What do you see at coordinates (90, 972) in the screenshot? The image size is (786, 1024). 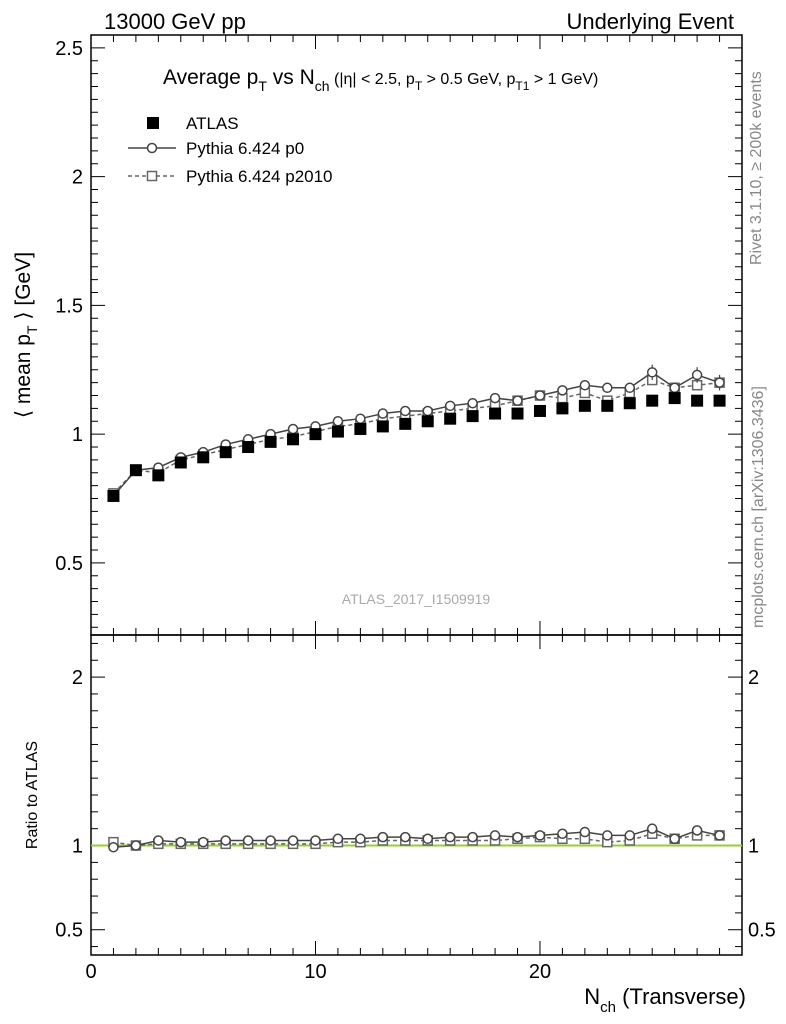 I see `x-tick-label: 0` at bounding box center [90, 972].